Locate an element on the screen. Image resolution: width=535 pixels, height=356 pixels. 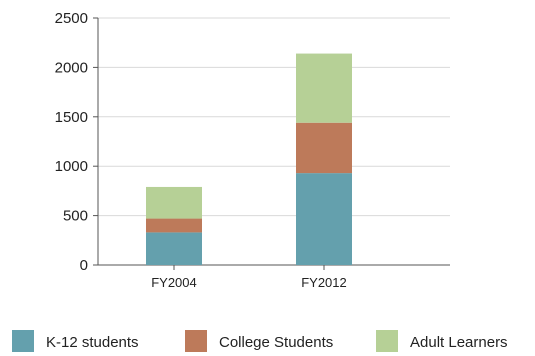
bar-segment-college-students-fy2012 is located at coordinates (324, 148).